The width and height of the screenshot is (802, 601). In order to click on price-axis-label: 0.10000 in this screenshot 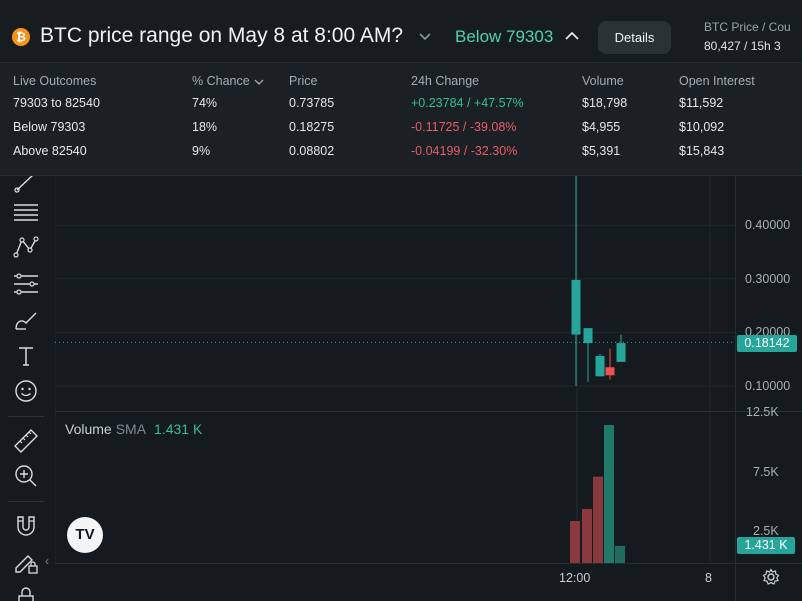, I will do `click(768, 386)`.